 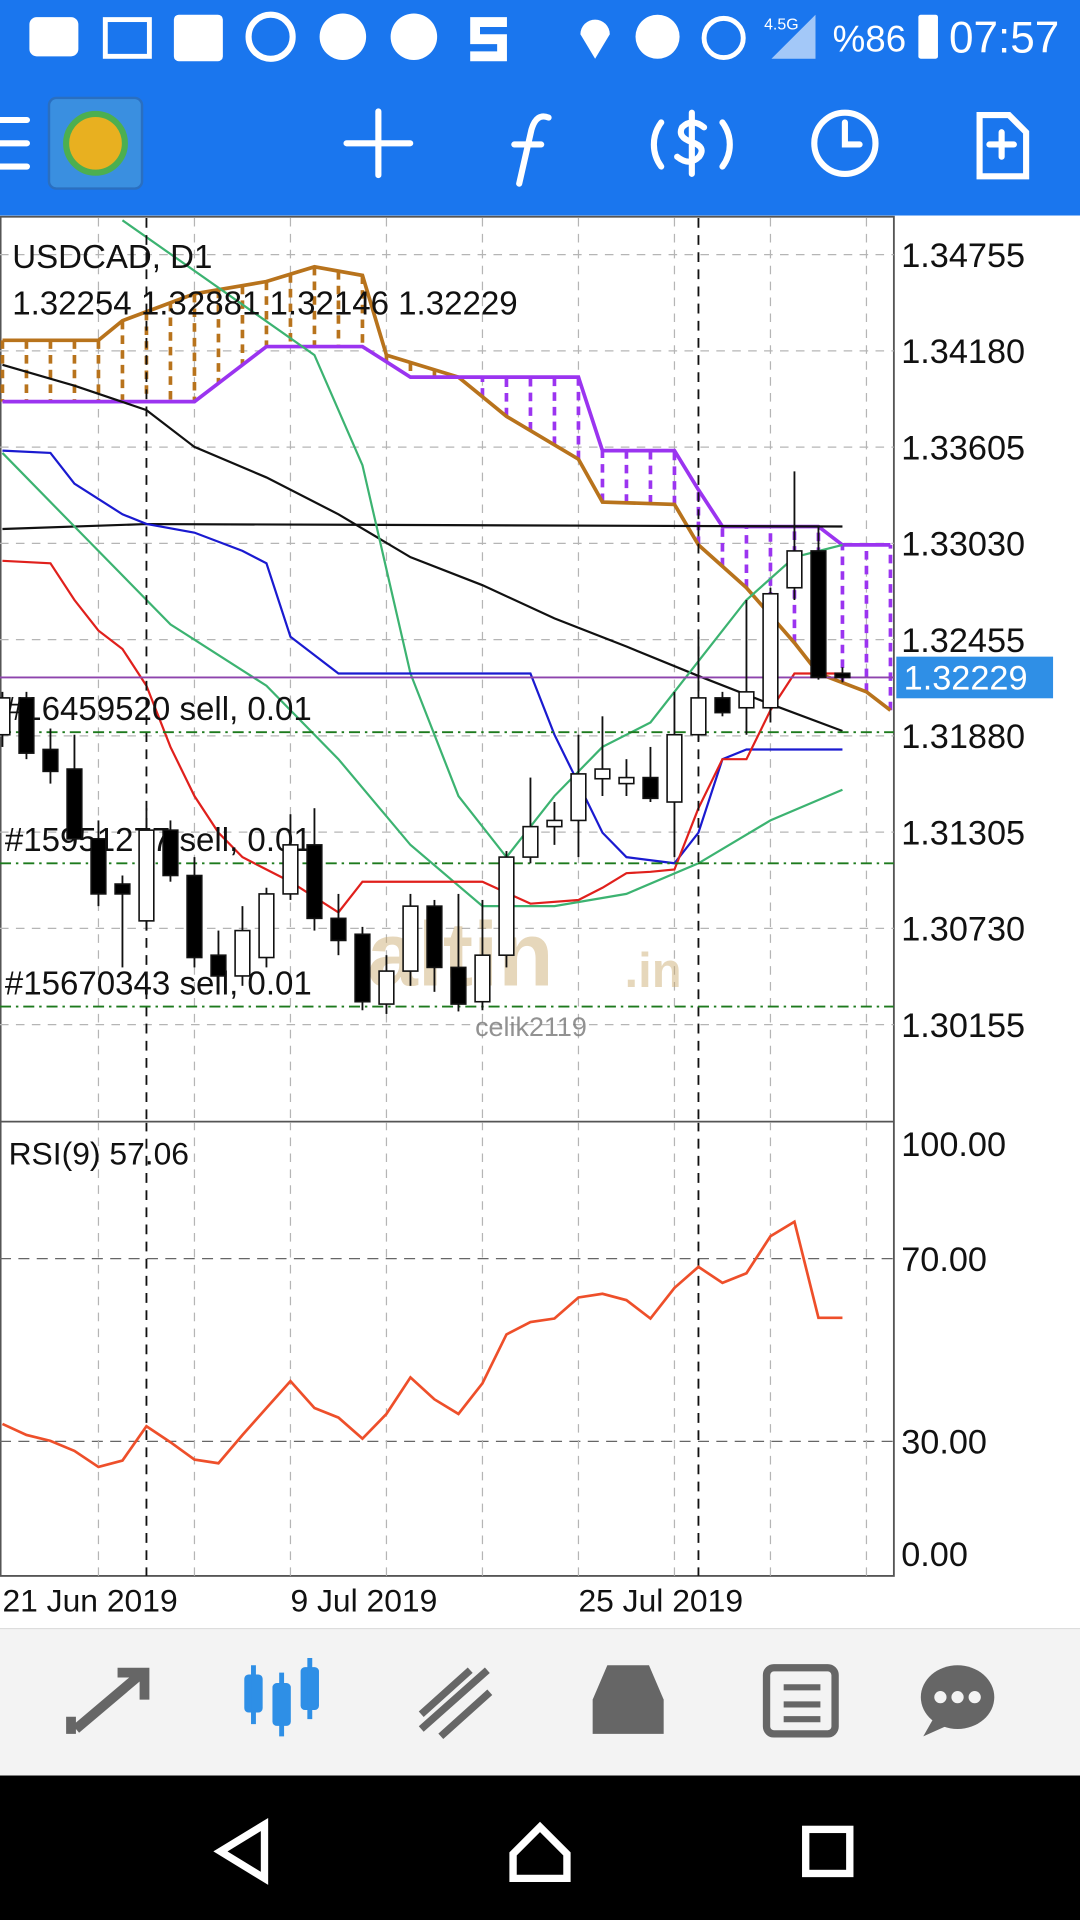 What do you see at coordinates (158, 840) in the screenshot?
I see `order-label: #15951277 sell, 0.01` at bounding box center [158, 840].